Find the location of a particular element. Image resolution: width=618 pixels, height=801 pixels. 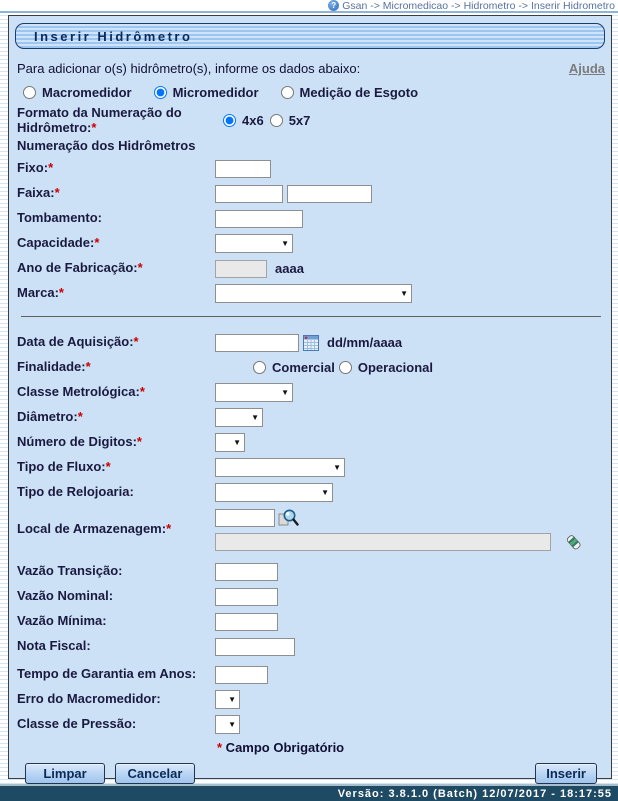

faixa-fim-input is located at coordinates (329, 193).